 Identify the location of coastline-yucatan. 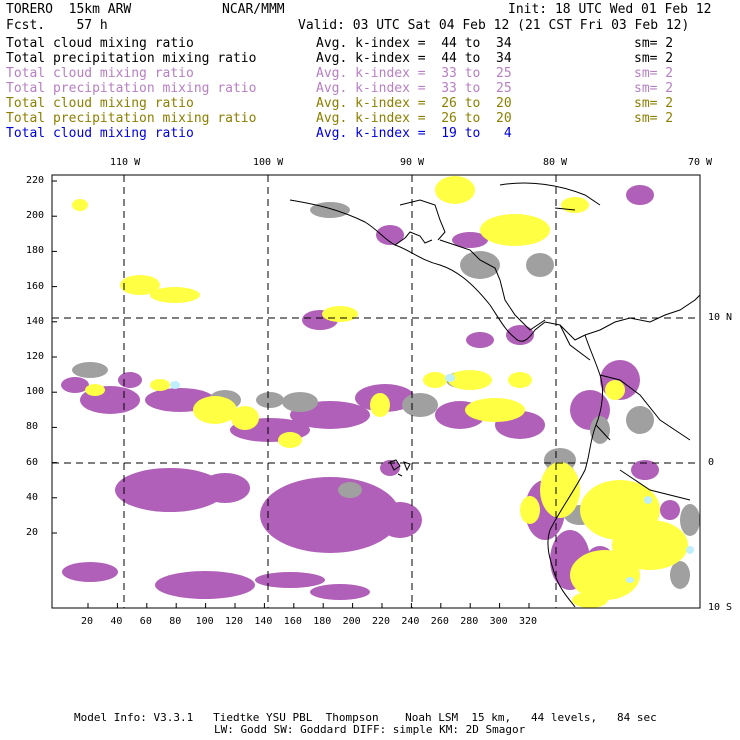
(422, 220).